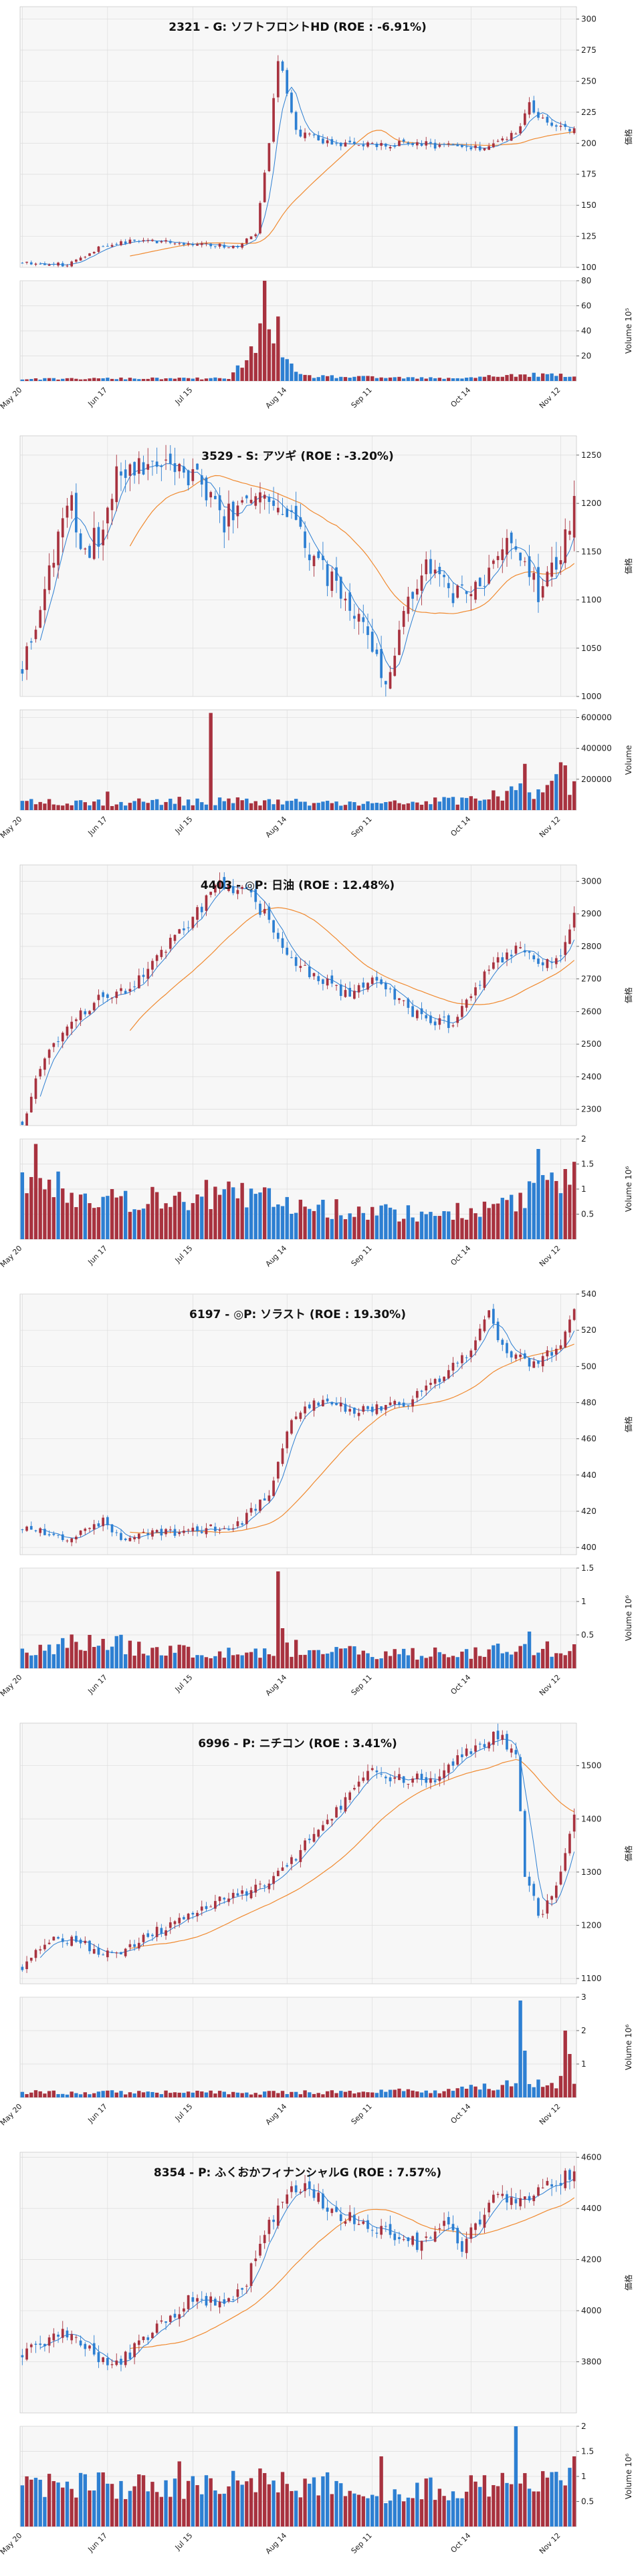 The height and width of the screenshot is (2576, 642). Describe the element at coordinates (589, 237) in the screenshot. I see `y-tick-label: 125` at that location.